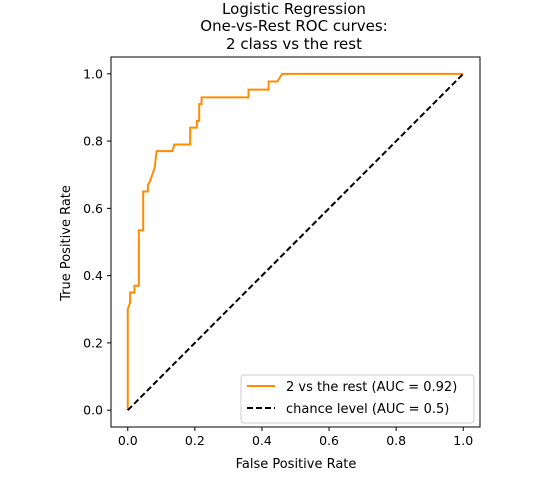 This screenshot has height=497, width=556. What do you see at coordinates (294, 9) in the screenshot?
I see `chart-title-line-1: Logistic Regression` at bounding box center [294, 9].